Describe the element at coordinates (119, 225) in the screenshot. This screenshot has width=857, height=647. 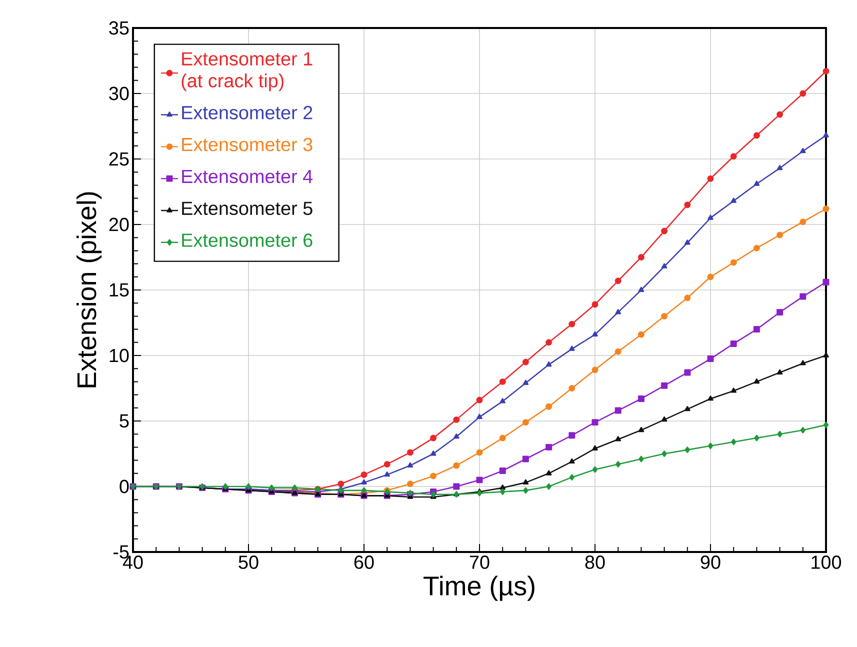
I see `y-tick-label: 20` at that location.